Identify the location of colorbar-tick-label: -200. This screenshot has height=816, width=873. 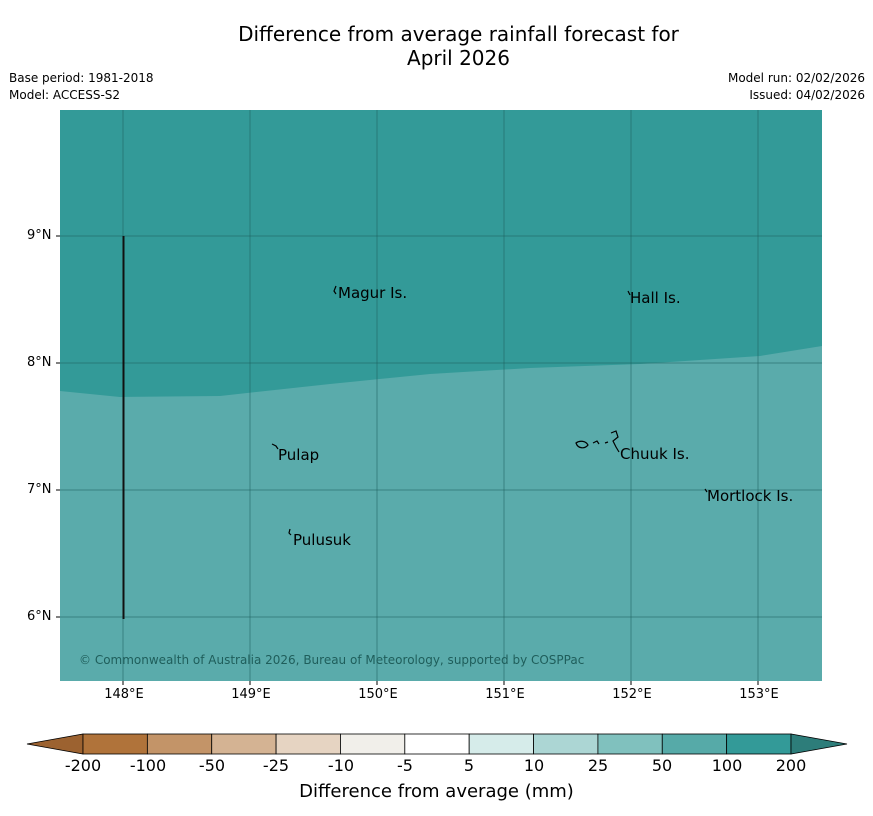
(83, 765).